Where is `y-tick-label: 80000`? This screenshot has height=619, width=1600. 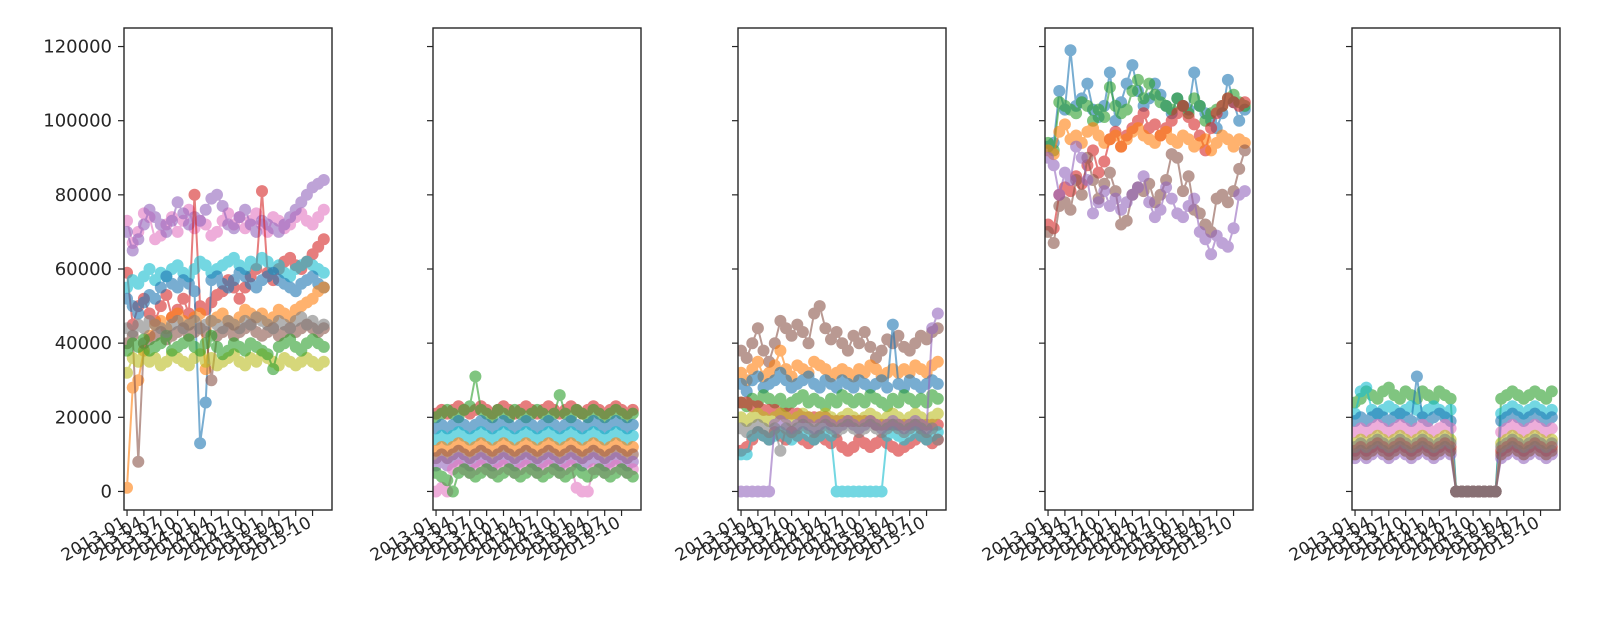
y-tick-label: 80000 is located at coordinates (83, 195).